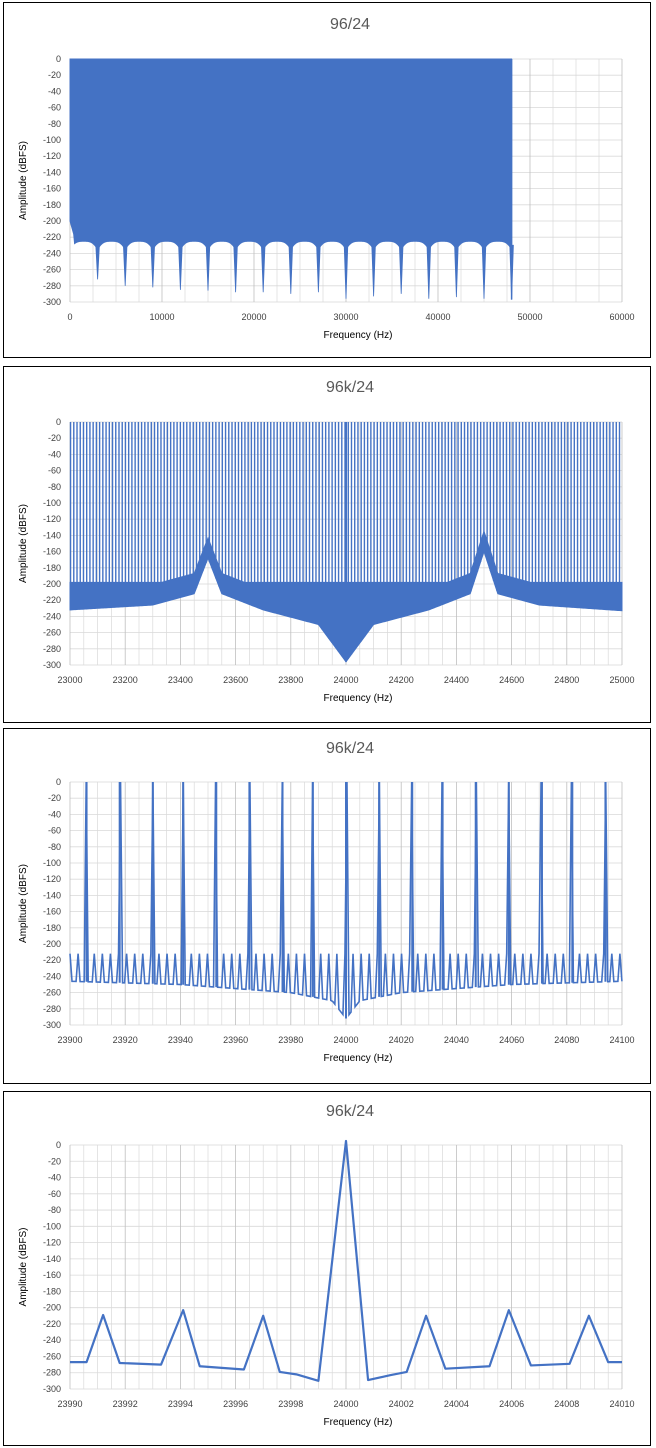 The height and width of the screenshot is (1448, 656). Describe the element at coordinates (52, 584) in the screenshot. I see `y-tick-label: -200` at that location.